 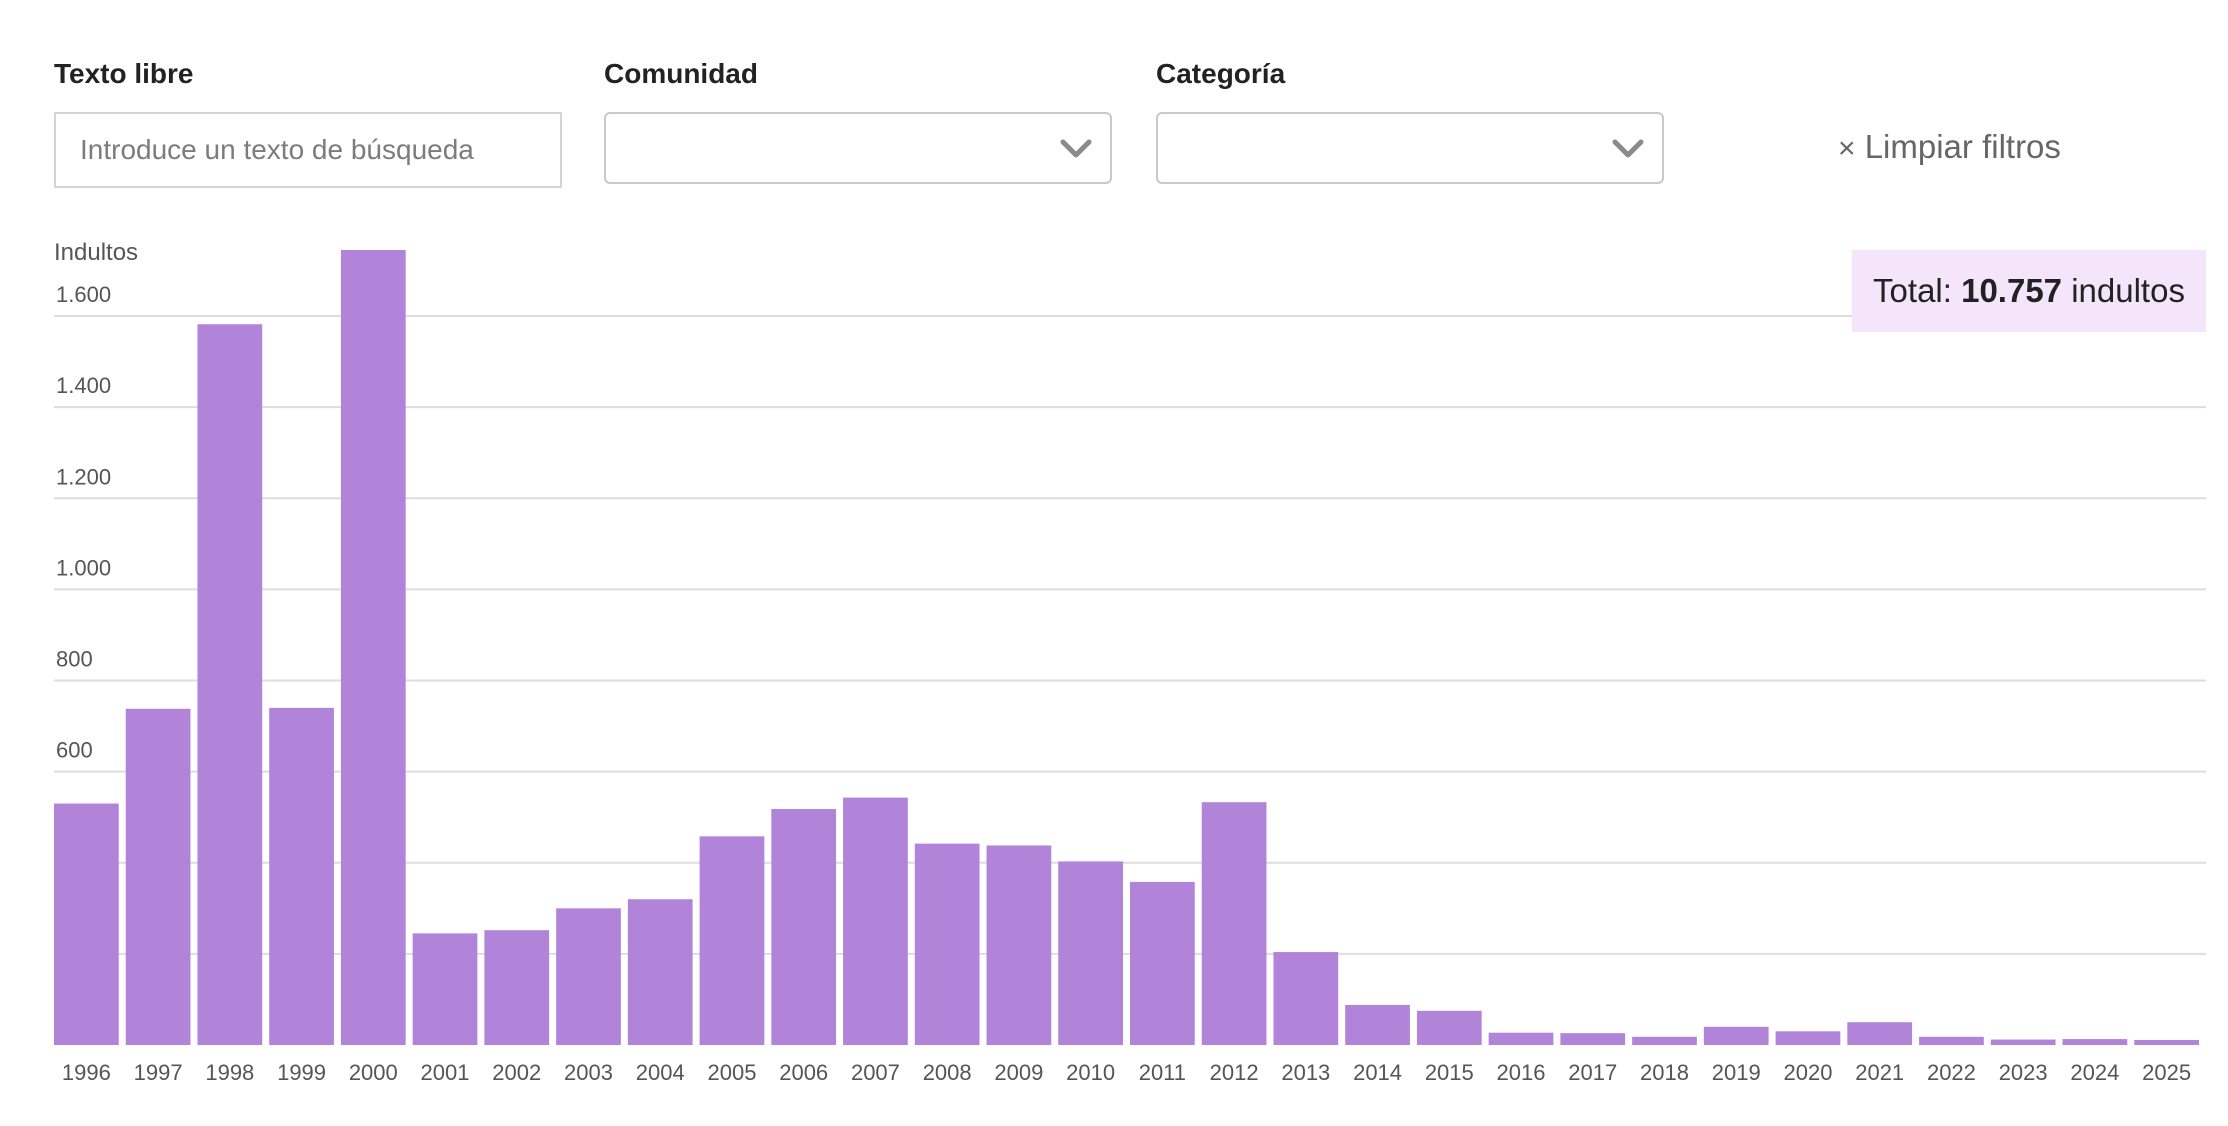 I want to click on bar-2023, so click(x=2023, y=1042).